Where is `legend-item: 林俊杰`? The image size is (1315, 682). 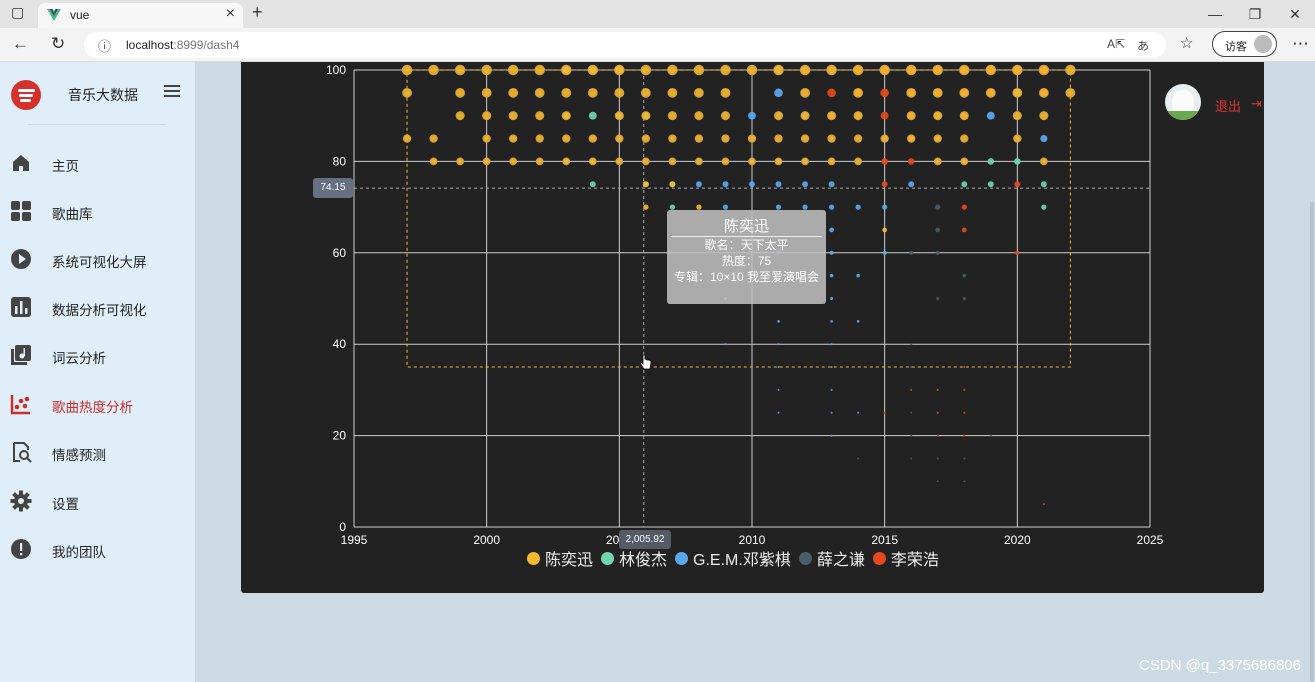 legend-item: 林俊杰 is located at coordinates (634, 558).